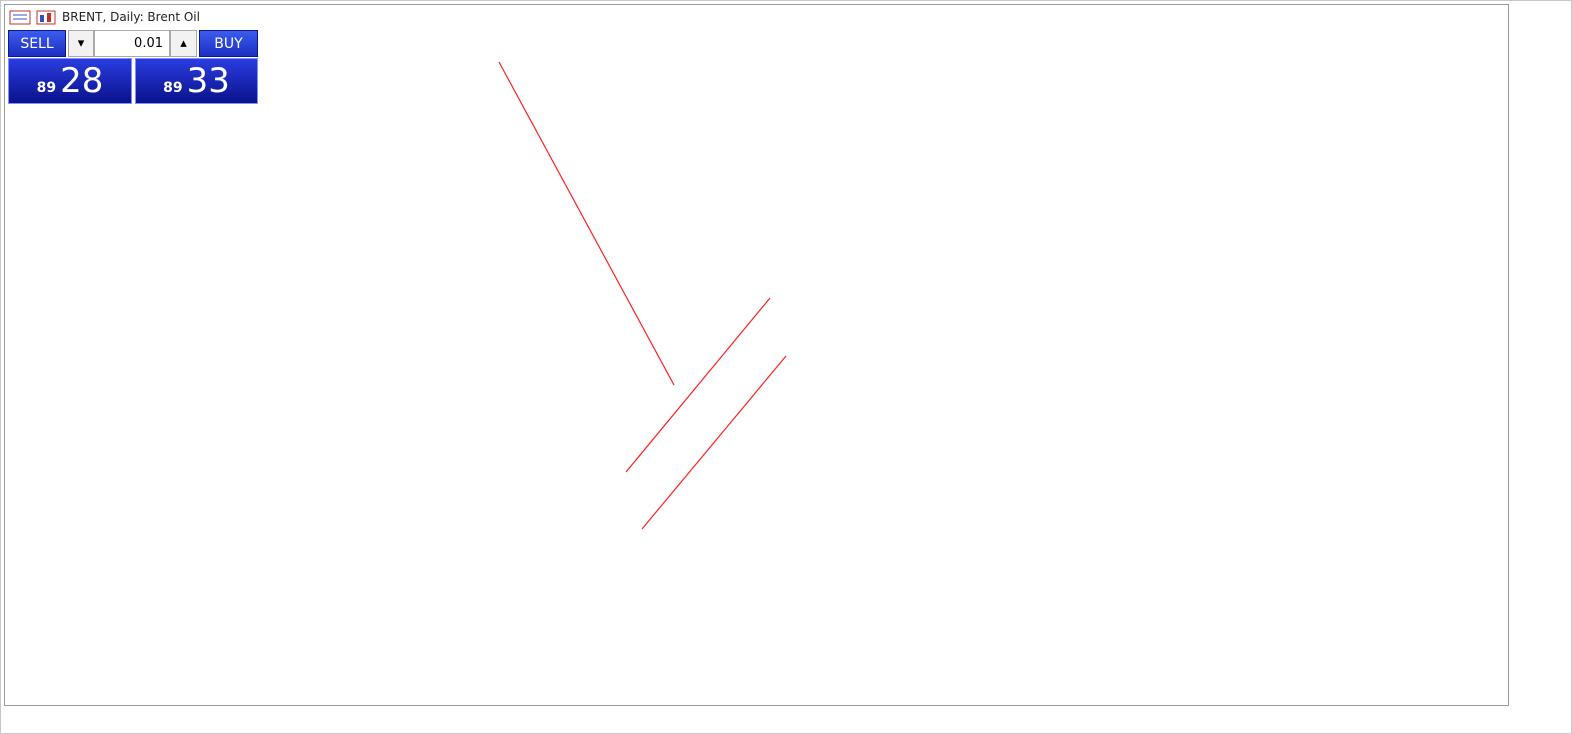  Describe the element at coordinates (133, 67) in the screenshot. I see `trade-panel: SELL ▾ 0.01 ▴ BUY 89 28 89 33` at that location.